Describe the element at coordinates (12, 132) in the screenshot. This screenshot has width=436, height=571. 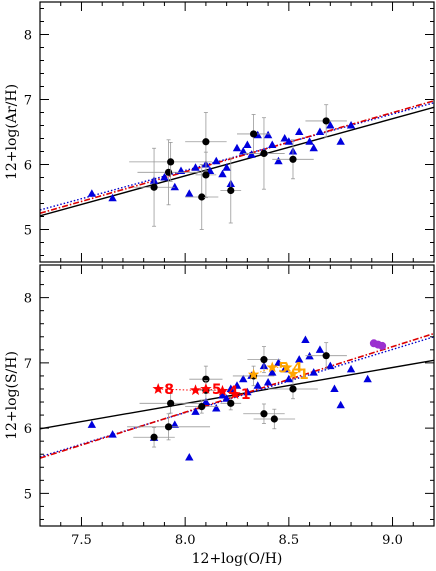
I see `y-axis-label: 12+log(Ar/H)` at that location.